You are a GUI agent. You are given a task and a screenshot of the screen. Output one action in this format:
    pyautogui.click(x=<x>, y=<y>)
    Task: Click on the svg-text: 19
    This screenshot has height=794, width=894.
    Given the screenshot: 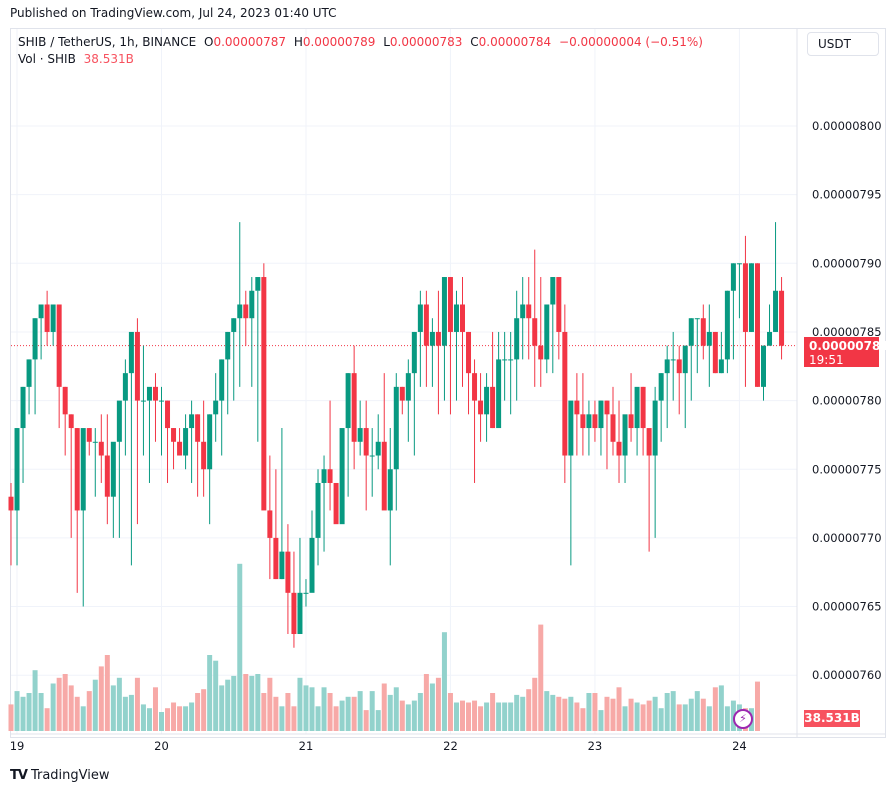 What is the action you would take?
    pyautogui.click(x=17, y=746)
    